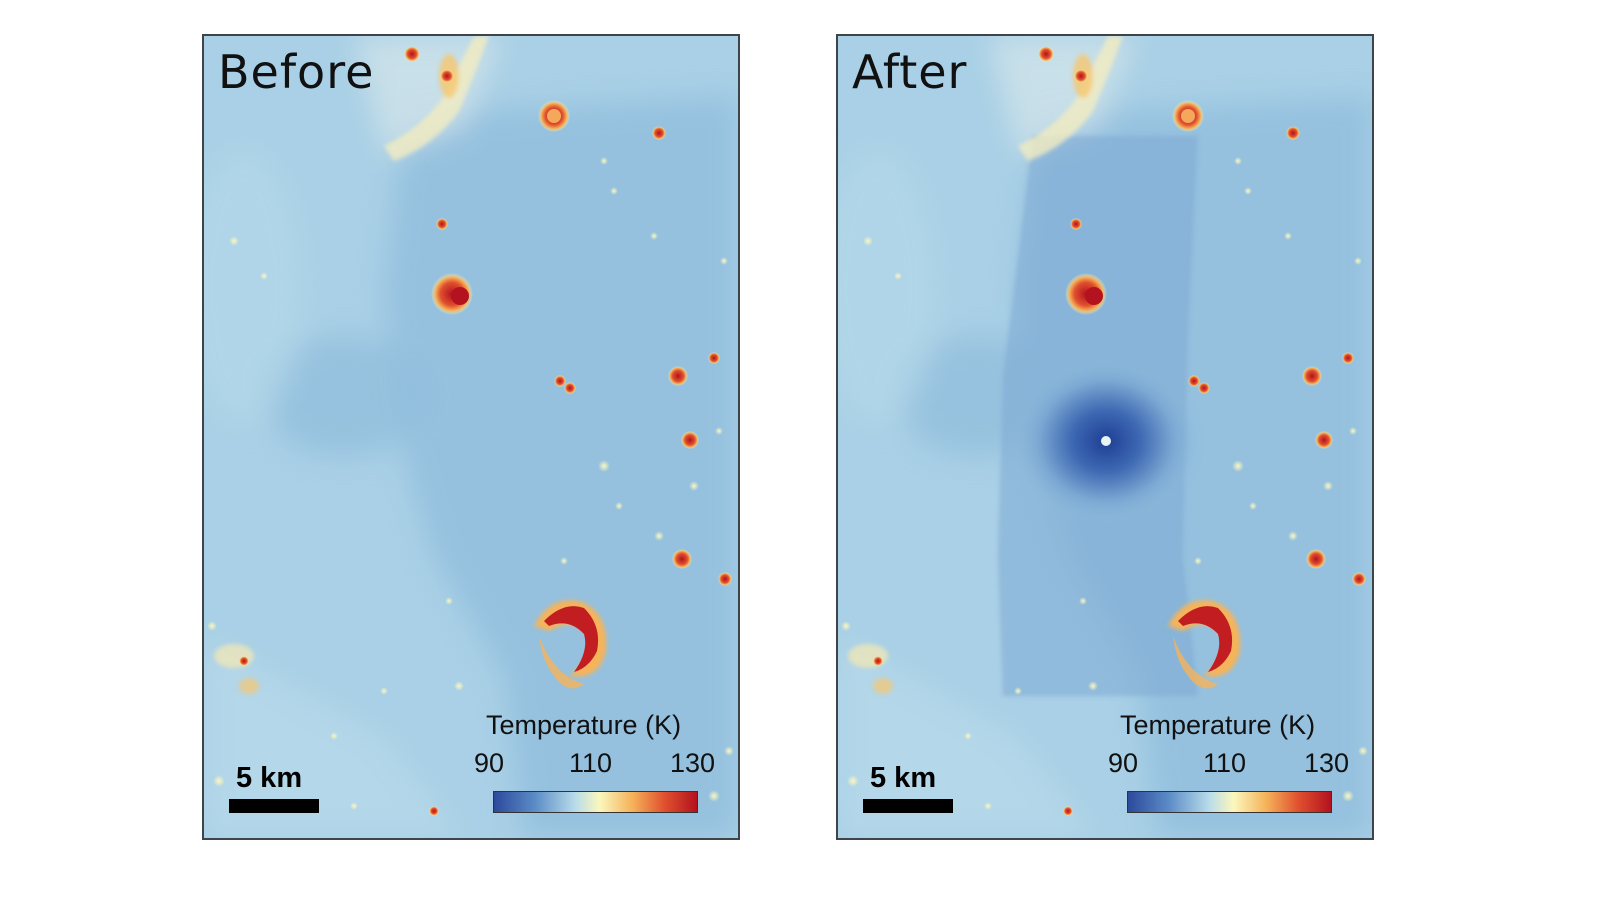  I want to click on warm-ridge, so click(985, 365).